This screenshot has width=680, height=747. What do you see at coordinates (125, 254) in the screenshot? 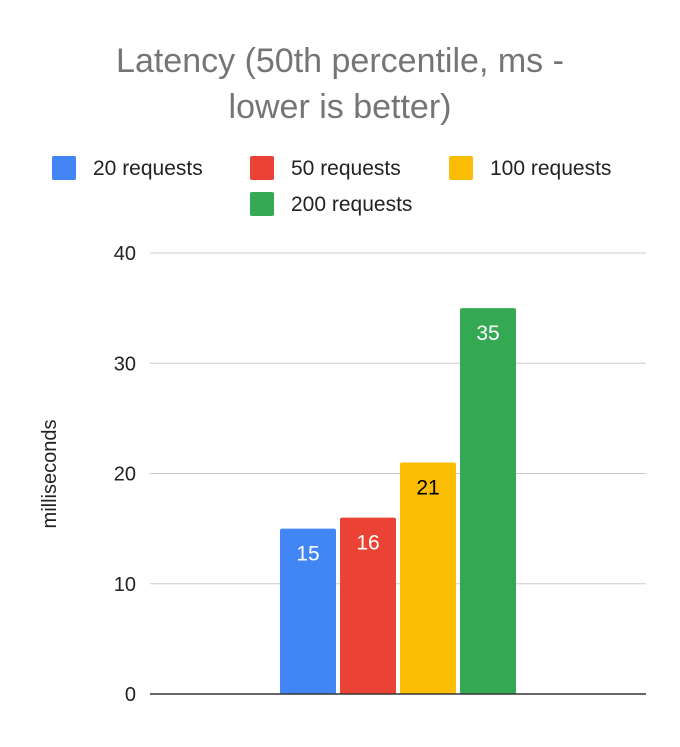
I see `y-tick-label: 40` at bounding box center [125, 254].